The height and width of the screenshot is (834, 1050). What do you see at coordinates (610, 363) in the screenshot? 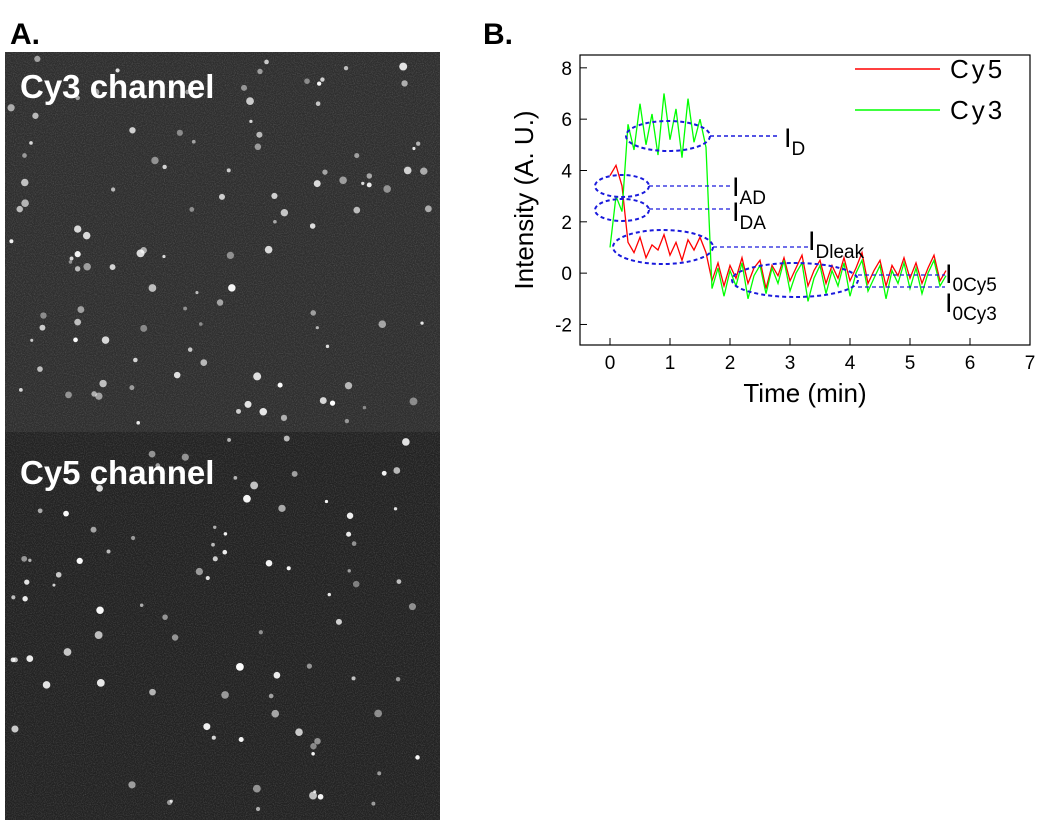
I see `x-tick-label: 0` at bounding box center [610, 363].